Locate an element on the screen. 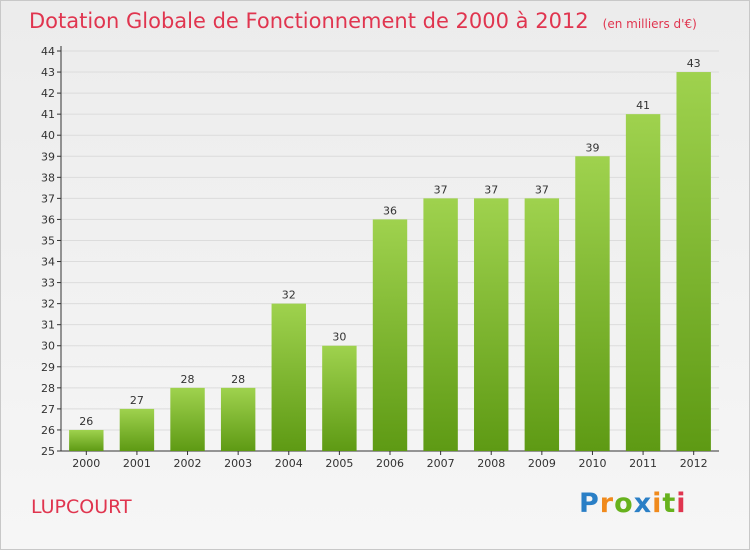  y-tick-label: 27 is located at coordinates (48, 409).